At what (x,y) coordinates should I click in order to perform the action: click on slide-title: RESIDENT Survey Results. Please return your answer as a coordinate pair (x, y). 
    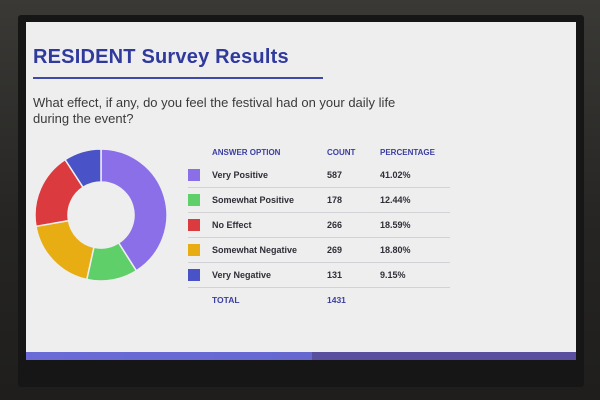
    Looking at the image, I should click on (161, 57).